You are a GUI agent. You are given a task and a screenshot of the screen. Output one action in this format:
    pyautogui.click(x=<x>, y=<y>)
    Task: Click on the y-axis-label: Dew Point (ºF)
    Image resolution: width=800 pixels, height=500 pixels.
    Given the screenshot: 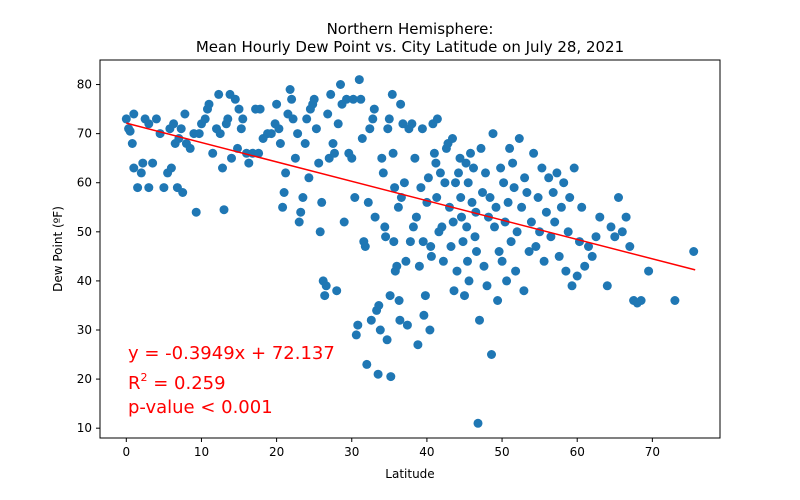 What is the action you would take?
    pyautogui.click(x=58, y=249)
    